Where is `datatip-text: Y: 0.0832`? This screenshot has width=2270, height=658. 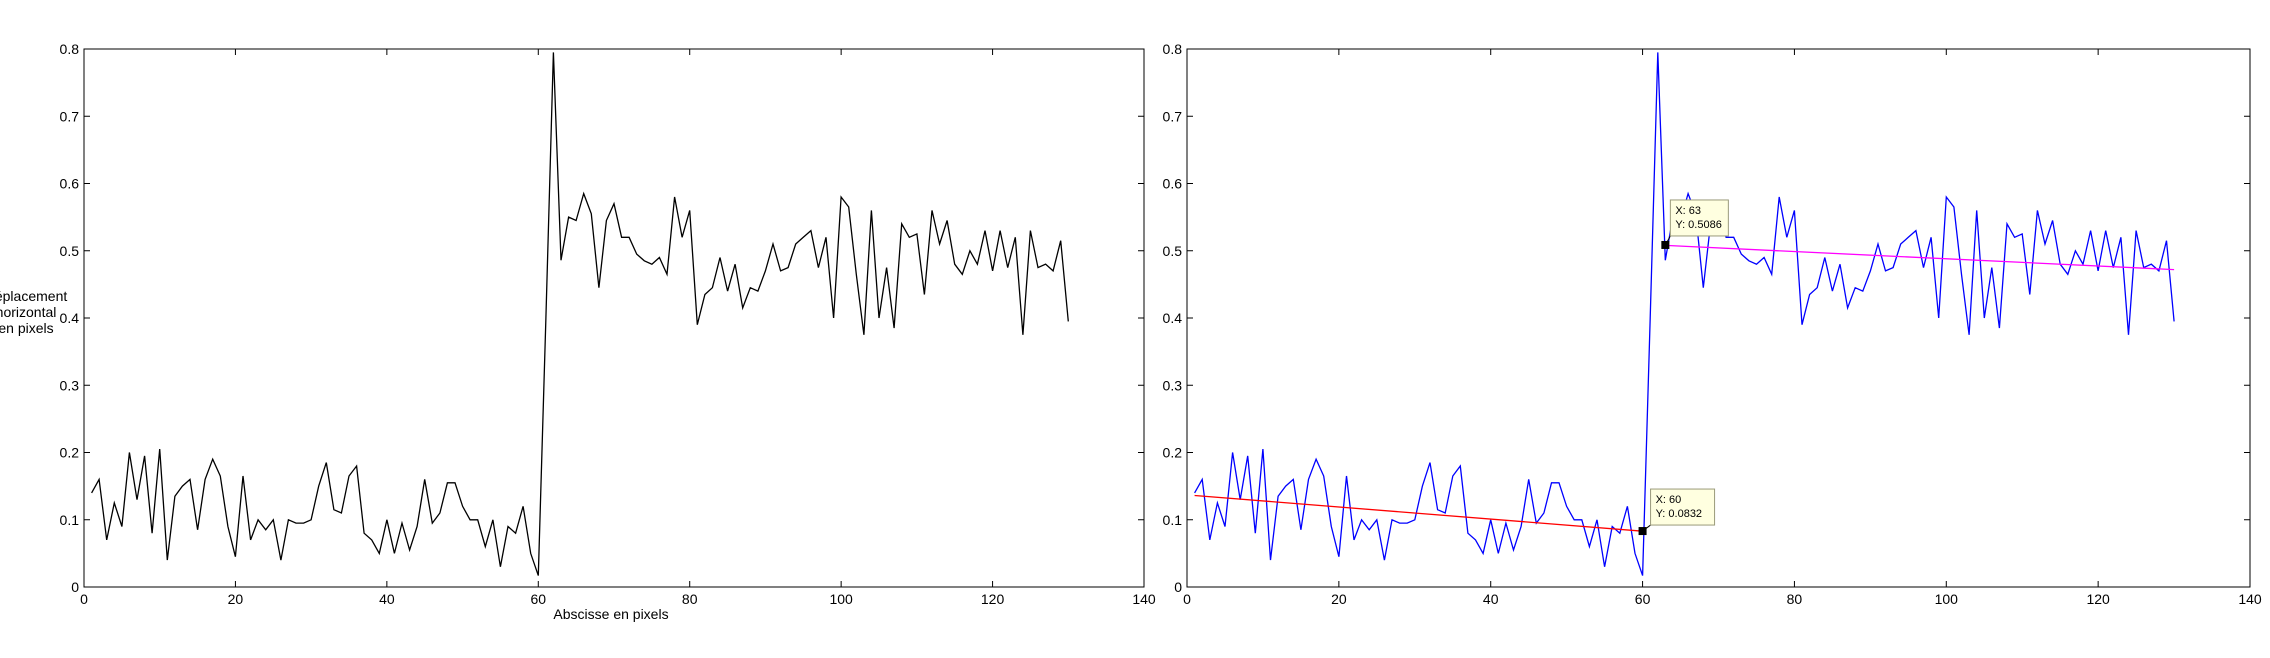
datatip-text: Y: 0.0832 is located at coordinates (1679, 514).